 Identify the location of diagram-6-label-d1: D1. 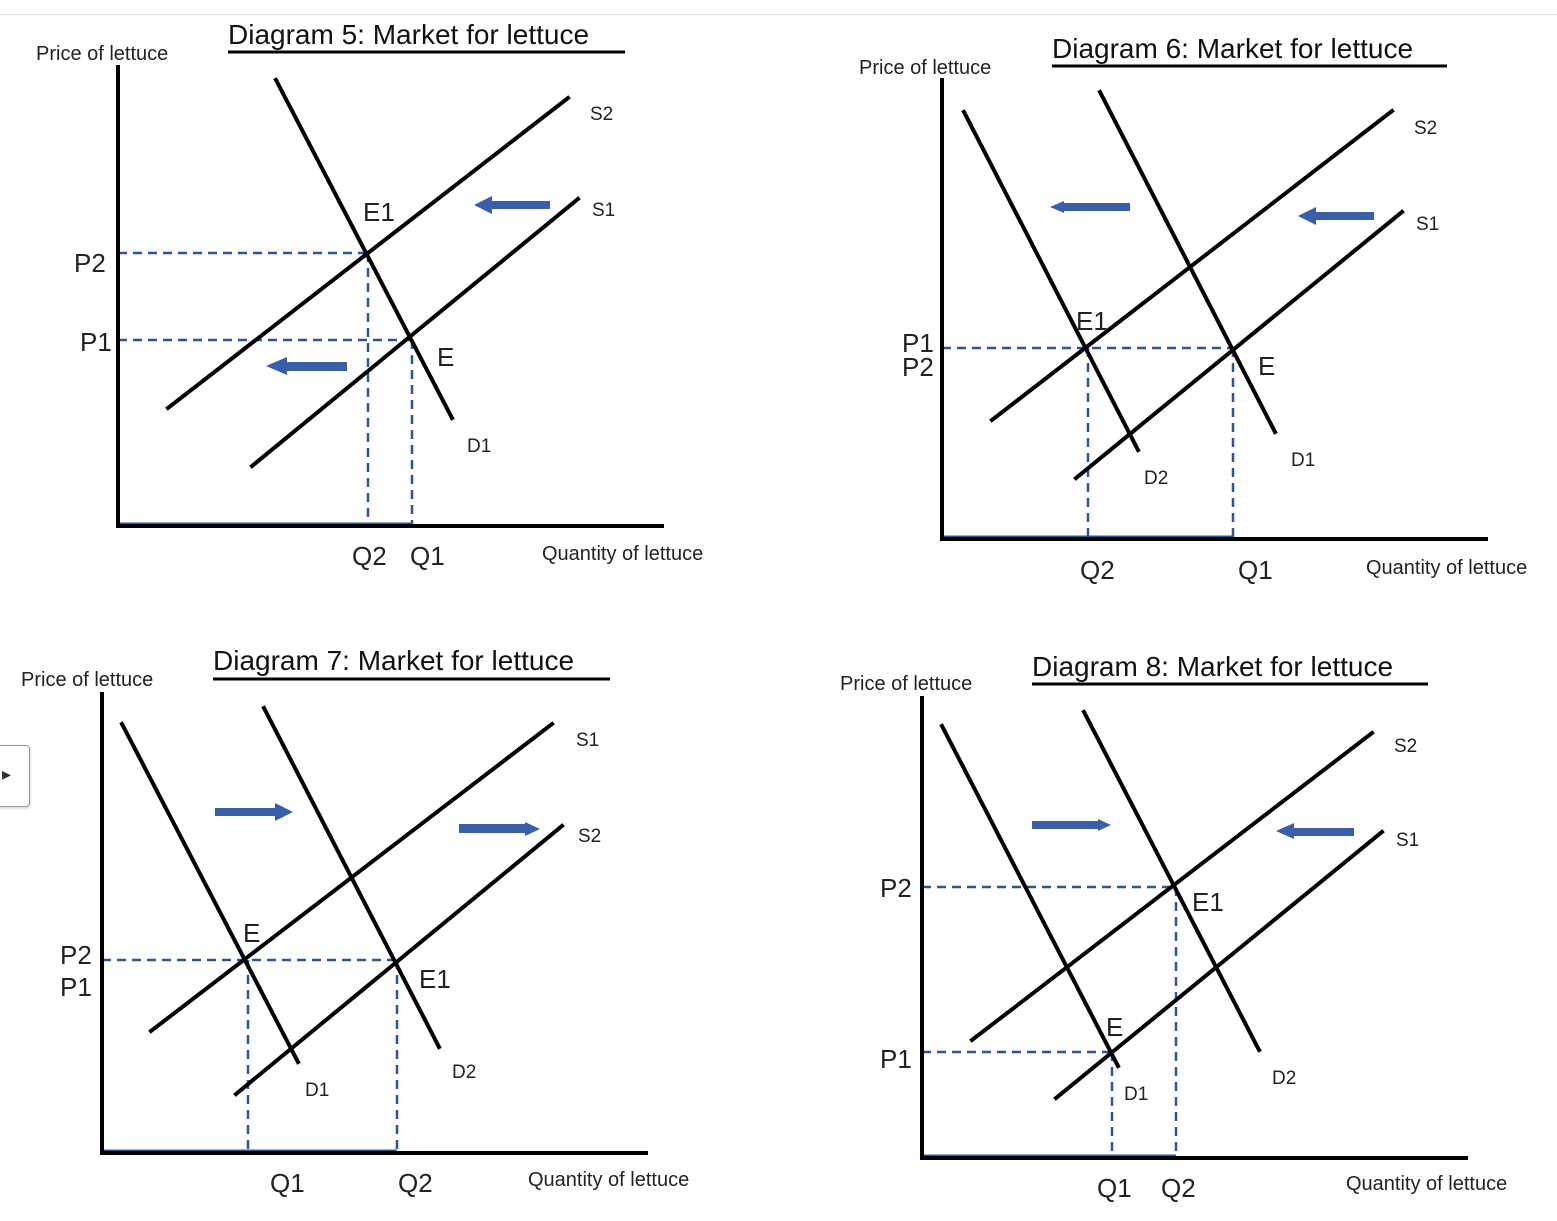
(1303, 460).